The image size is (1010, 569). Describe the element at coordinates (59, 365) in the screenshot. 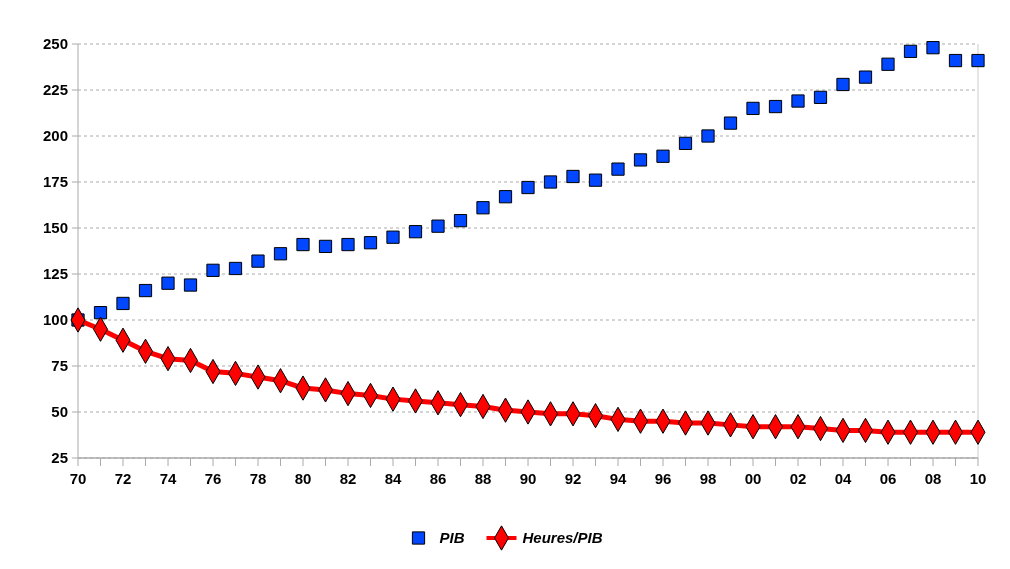

I see `y-tick-label: 75` at that location.